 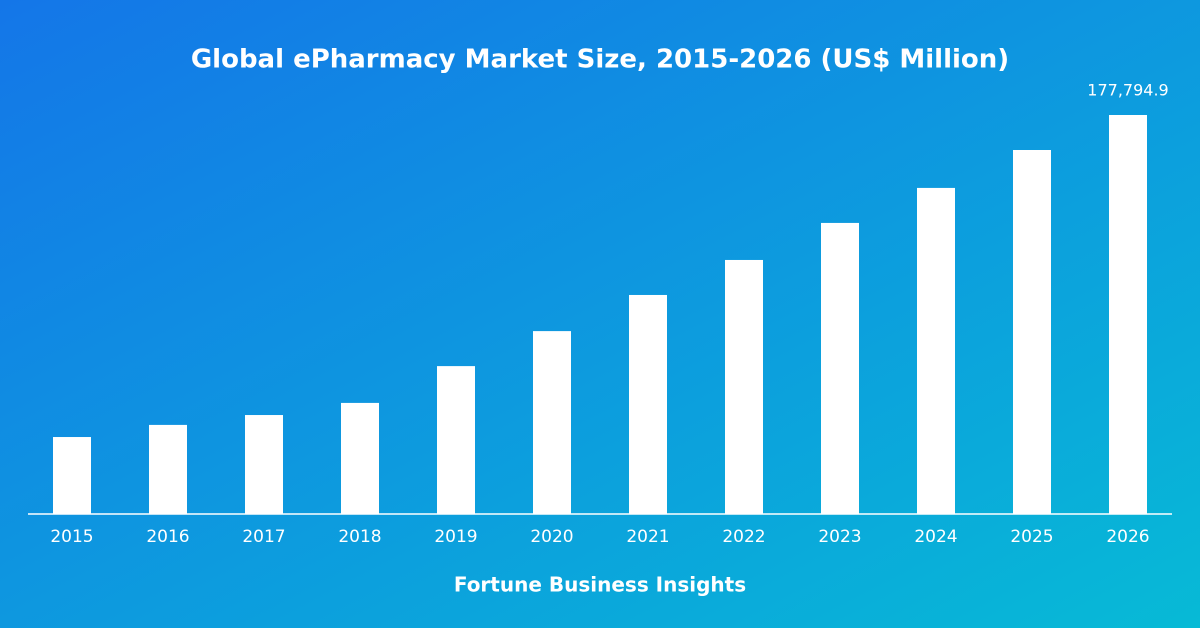 I want to click on x-tick-label: 2024, so click(x=935, y=537).